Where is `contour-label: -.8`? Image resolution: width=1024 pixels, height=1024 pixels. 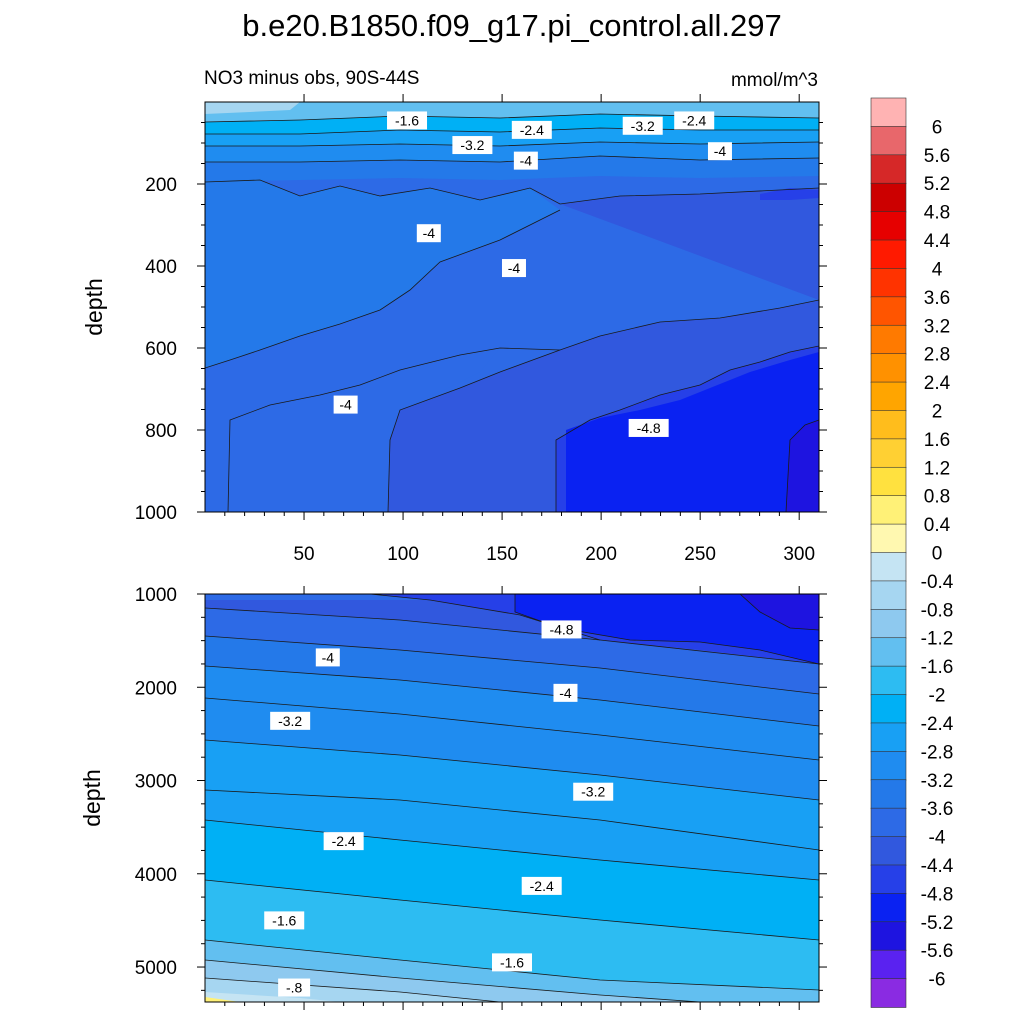
contour-label: -.8 is located at coordinates (294, 987).